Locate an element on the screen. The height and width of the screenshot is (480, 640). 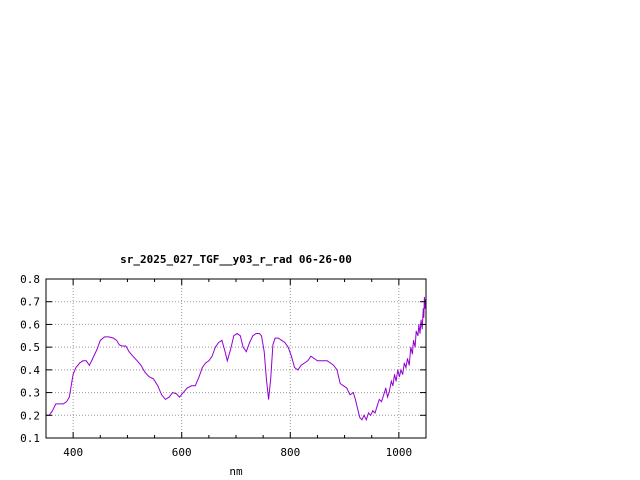
x-tick-label: 600 is located at coordinates (182, 452).